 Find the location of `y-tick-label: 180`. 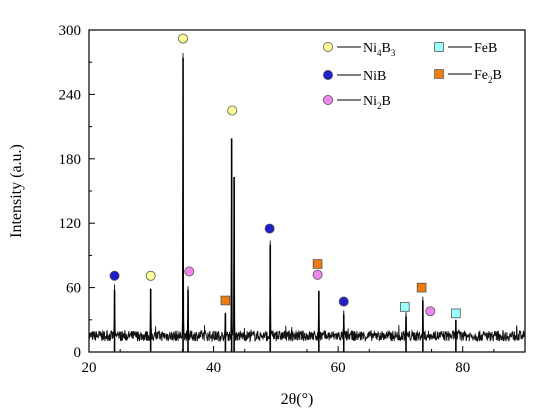

y-tick-label: 180 is located at coordinates (70, 160).